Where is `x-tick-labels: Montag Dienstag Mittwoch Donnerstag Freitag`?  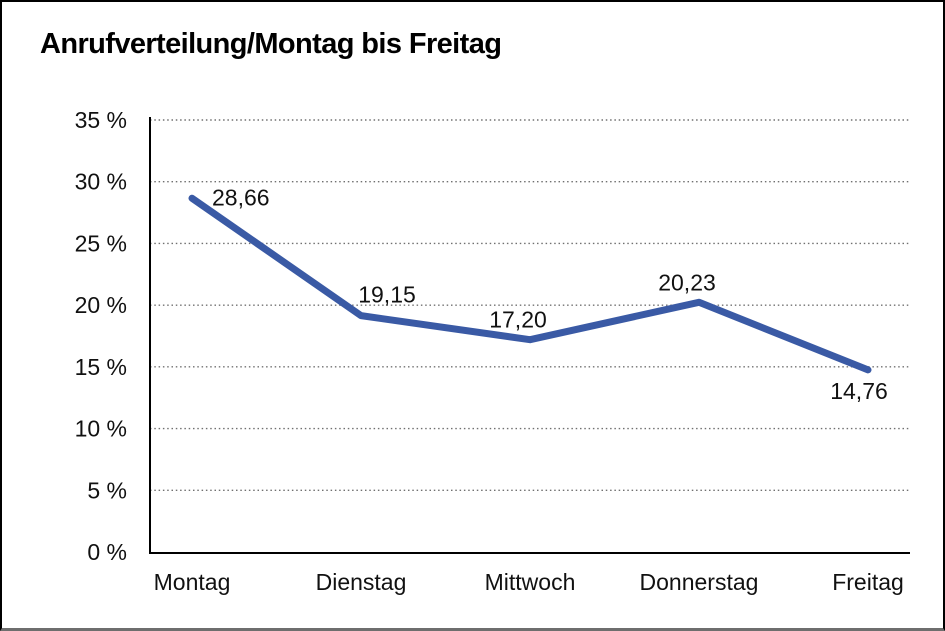
x-tick-labels: Montag Dienstag Mittwoch Donnerstag Freitag is located at coordinates (529, 582).